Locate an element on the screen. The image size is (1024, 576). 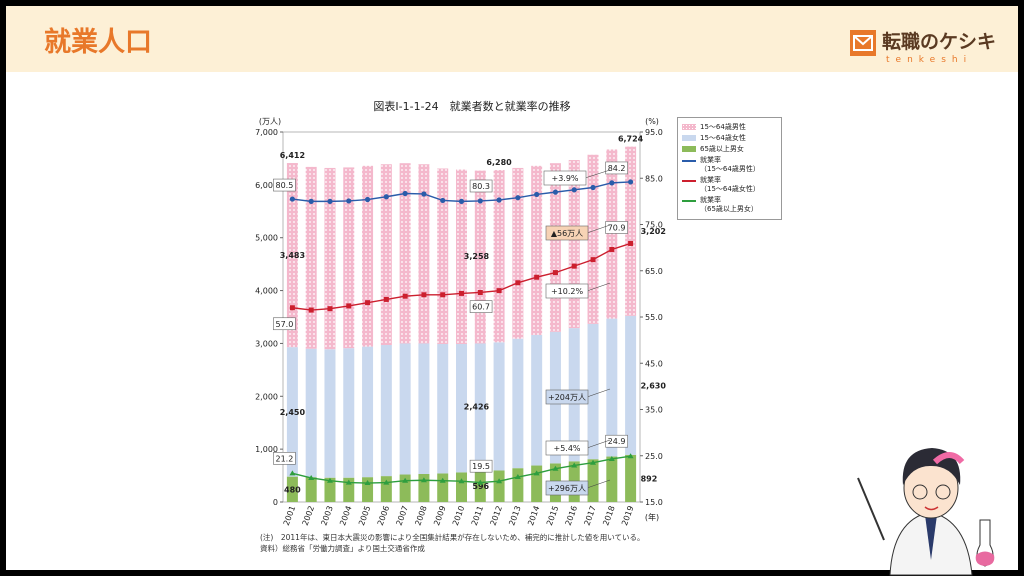
y2-tick-label: 25.0 is located at coordinates (654, 456).